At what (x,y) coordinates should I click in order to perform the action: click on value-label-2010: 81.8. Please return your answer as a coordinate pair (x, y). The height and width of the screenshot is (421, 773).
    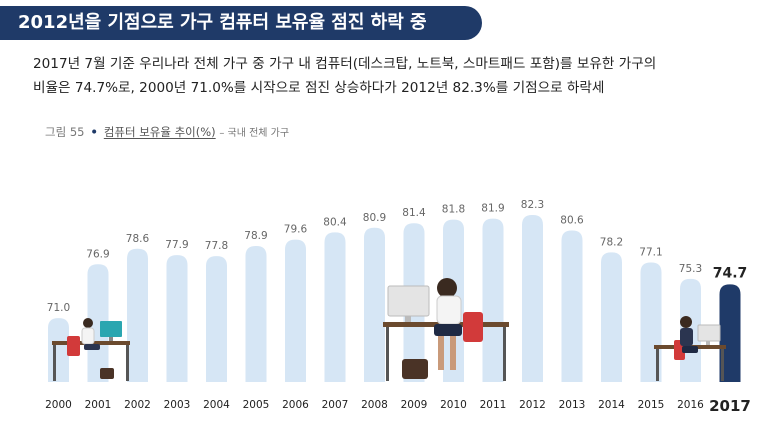
    Looking at the image, I should click on (453, 210).